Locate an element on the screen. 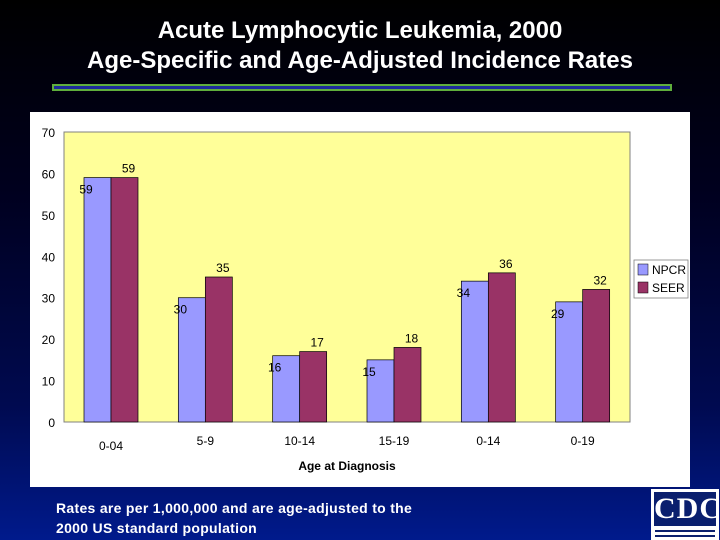 The image size is (720, 540). cdc-logo-icon: CDC is located at coordinates (685, 514).